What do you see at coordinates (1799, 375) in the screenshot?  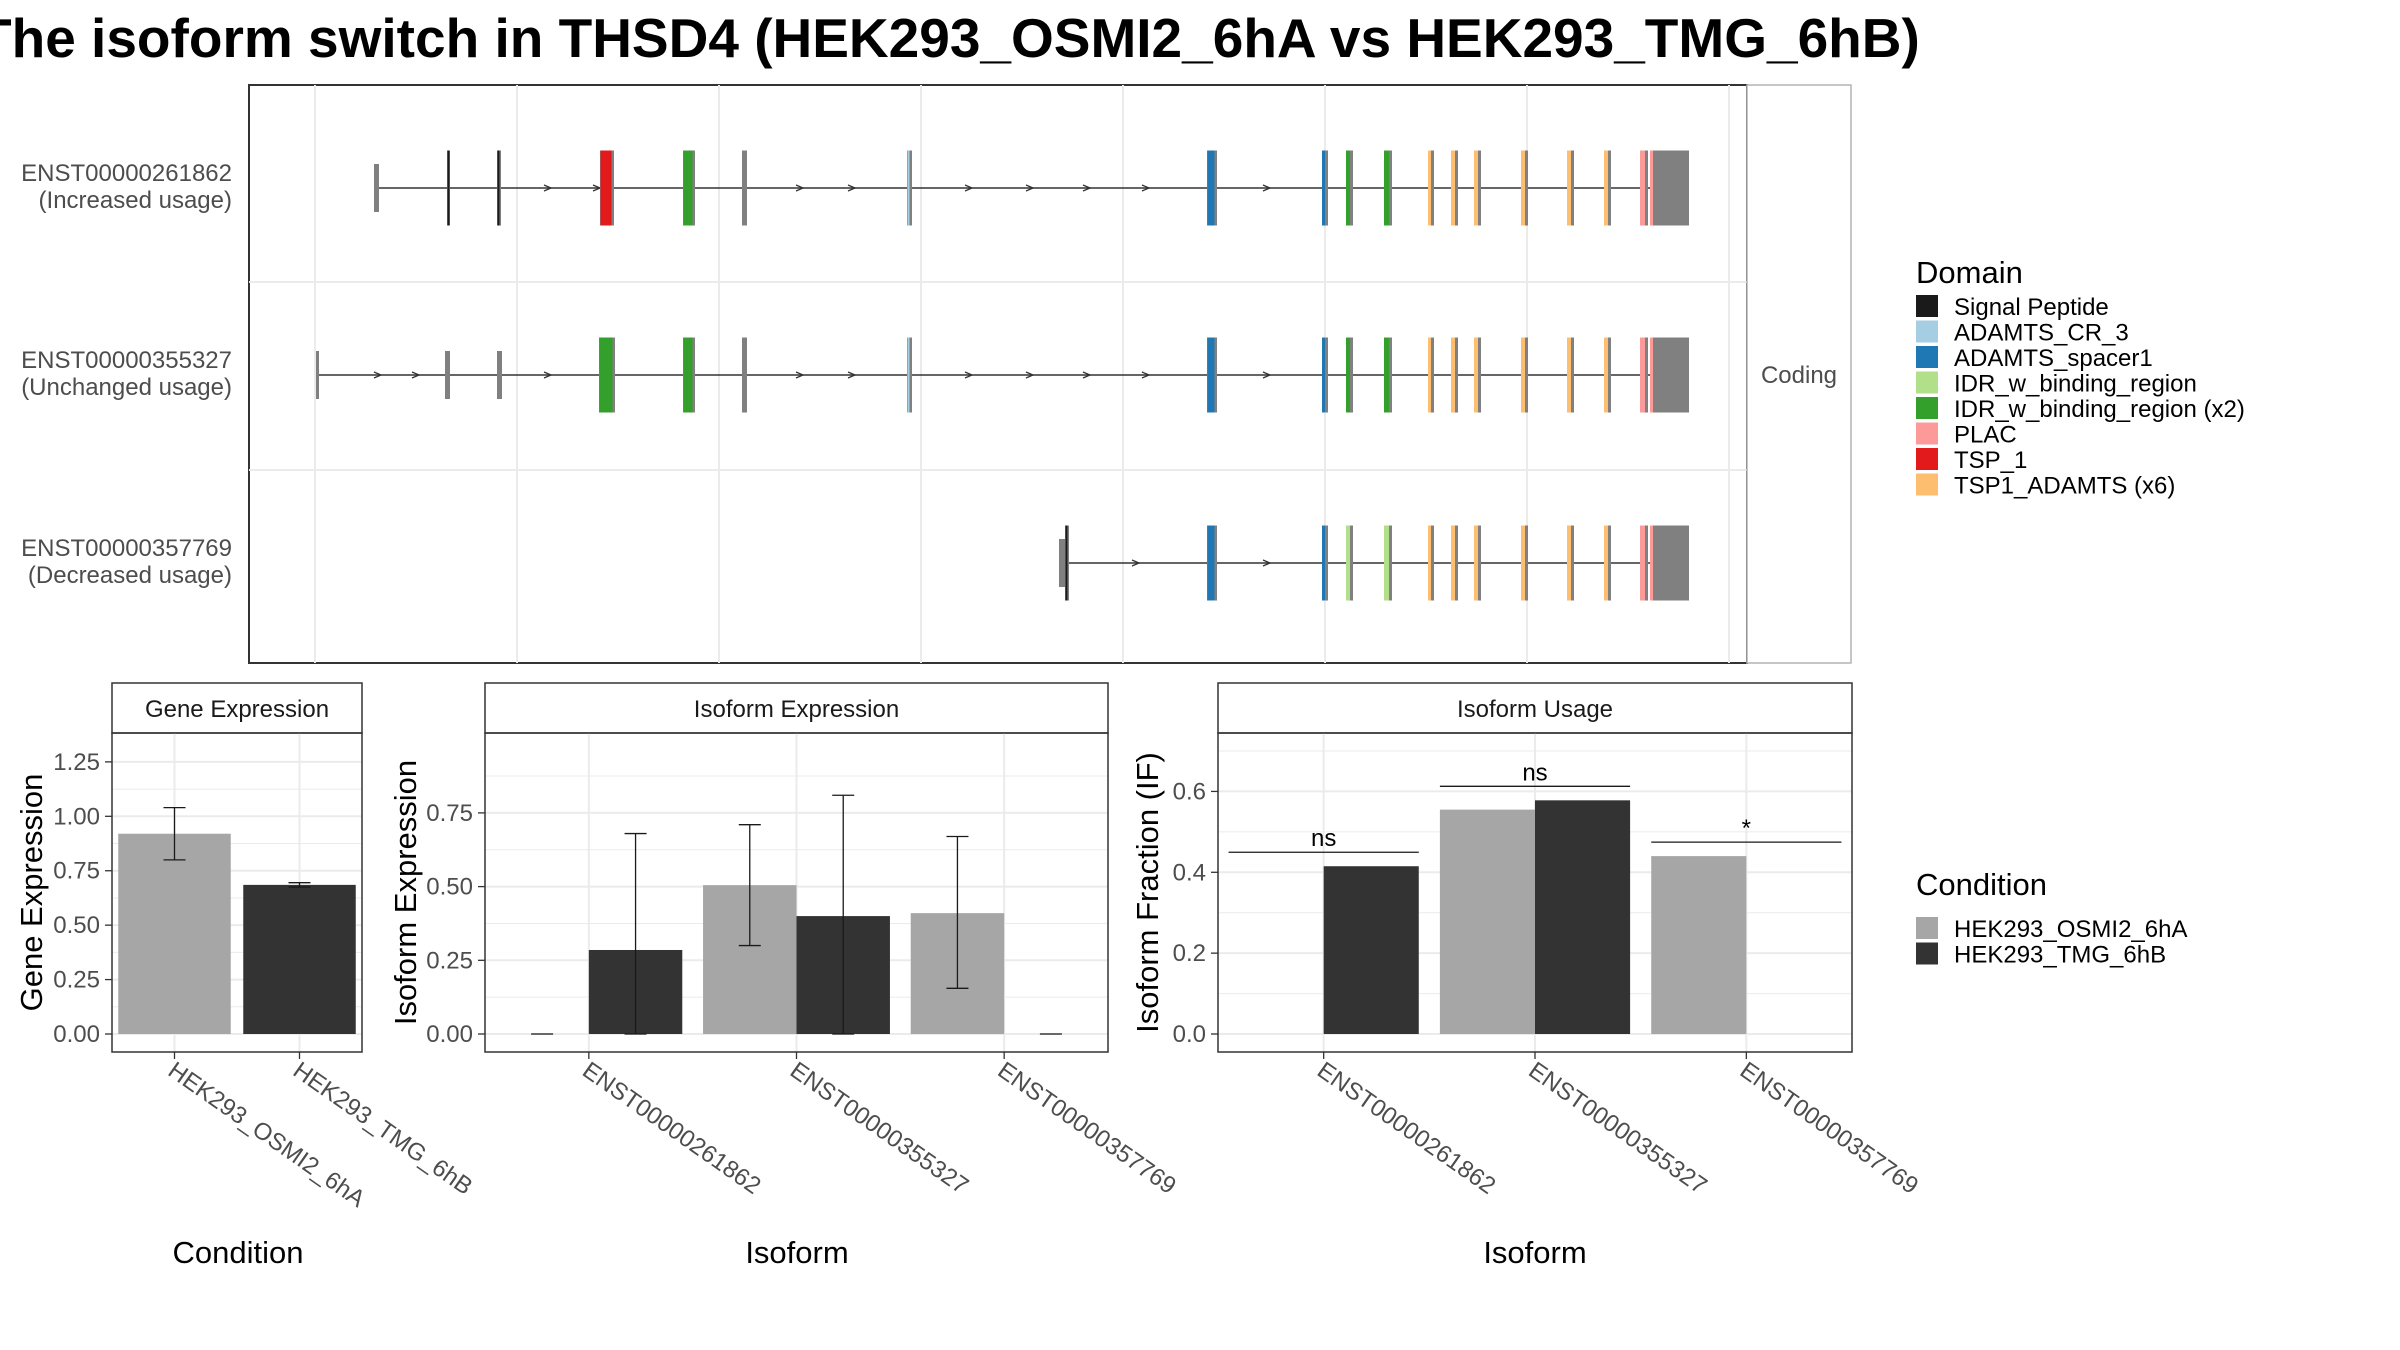 I see `facet-strip-label: Coding` at bounding box center [1799, 375].